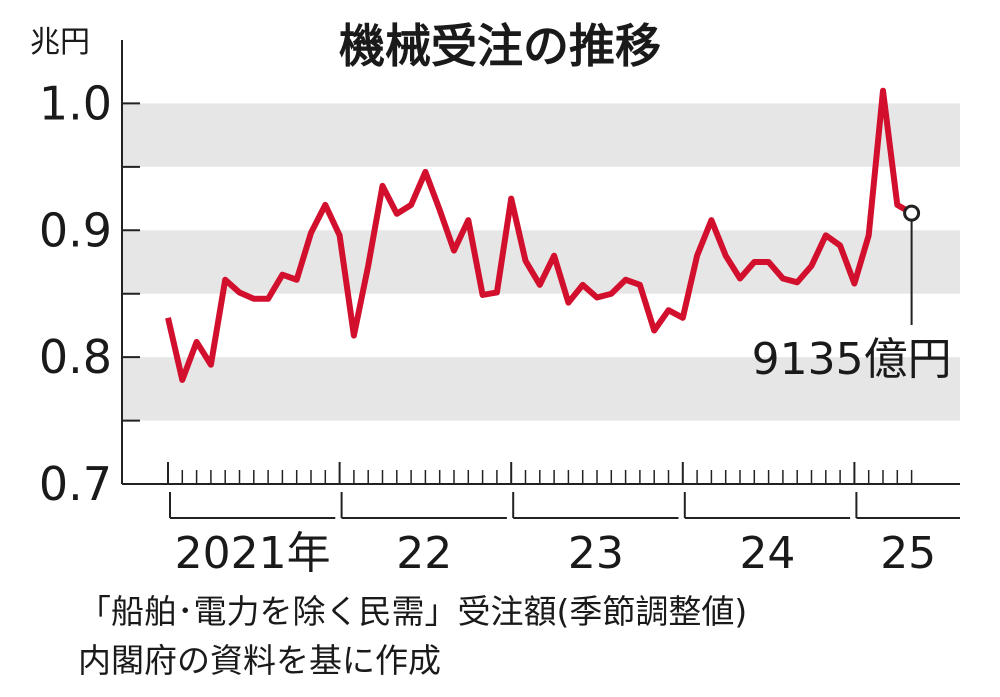 This screenshot has width=1000, height=697. What do you see at coordinates (75, 484) in the screenshot?
I see `y-tick-label: 0.7` at bounding box center [75, 484].